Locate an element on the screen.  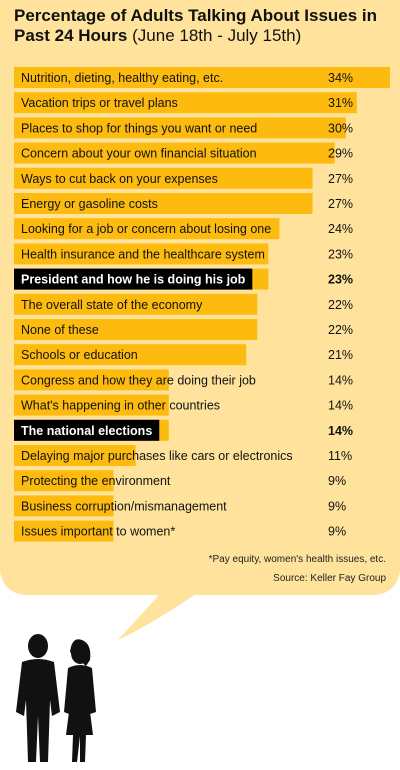
bar-row: The national elections is located at coordinates (91, 430).